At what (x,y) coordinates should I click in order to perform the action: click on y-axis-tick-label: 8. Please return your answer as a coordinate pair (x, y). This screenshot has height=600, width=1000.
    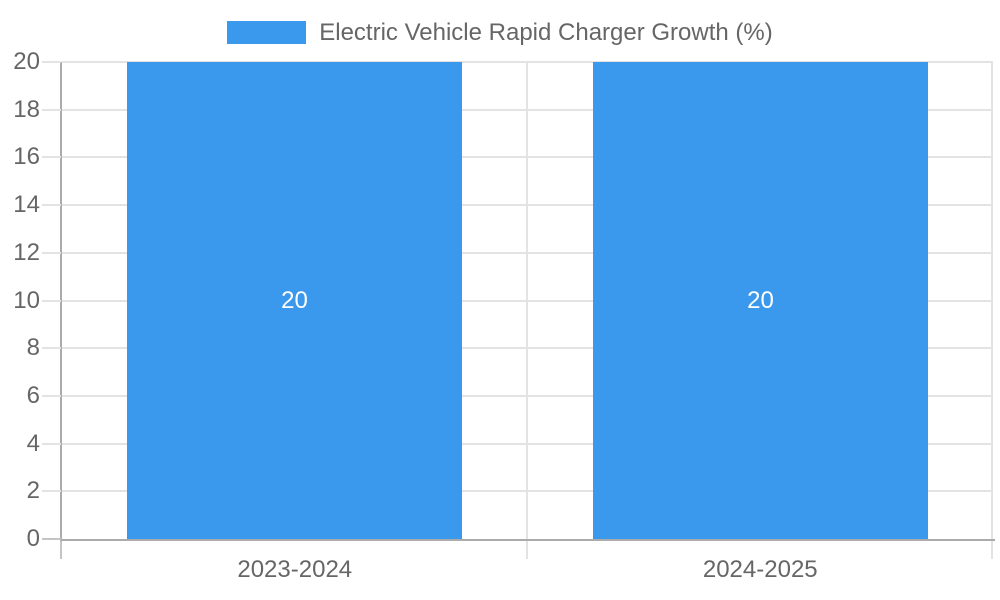
    Looking at the image, I should click on (33, 348).